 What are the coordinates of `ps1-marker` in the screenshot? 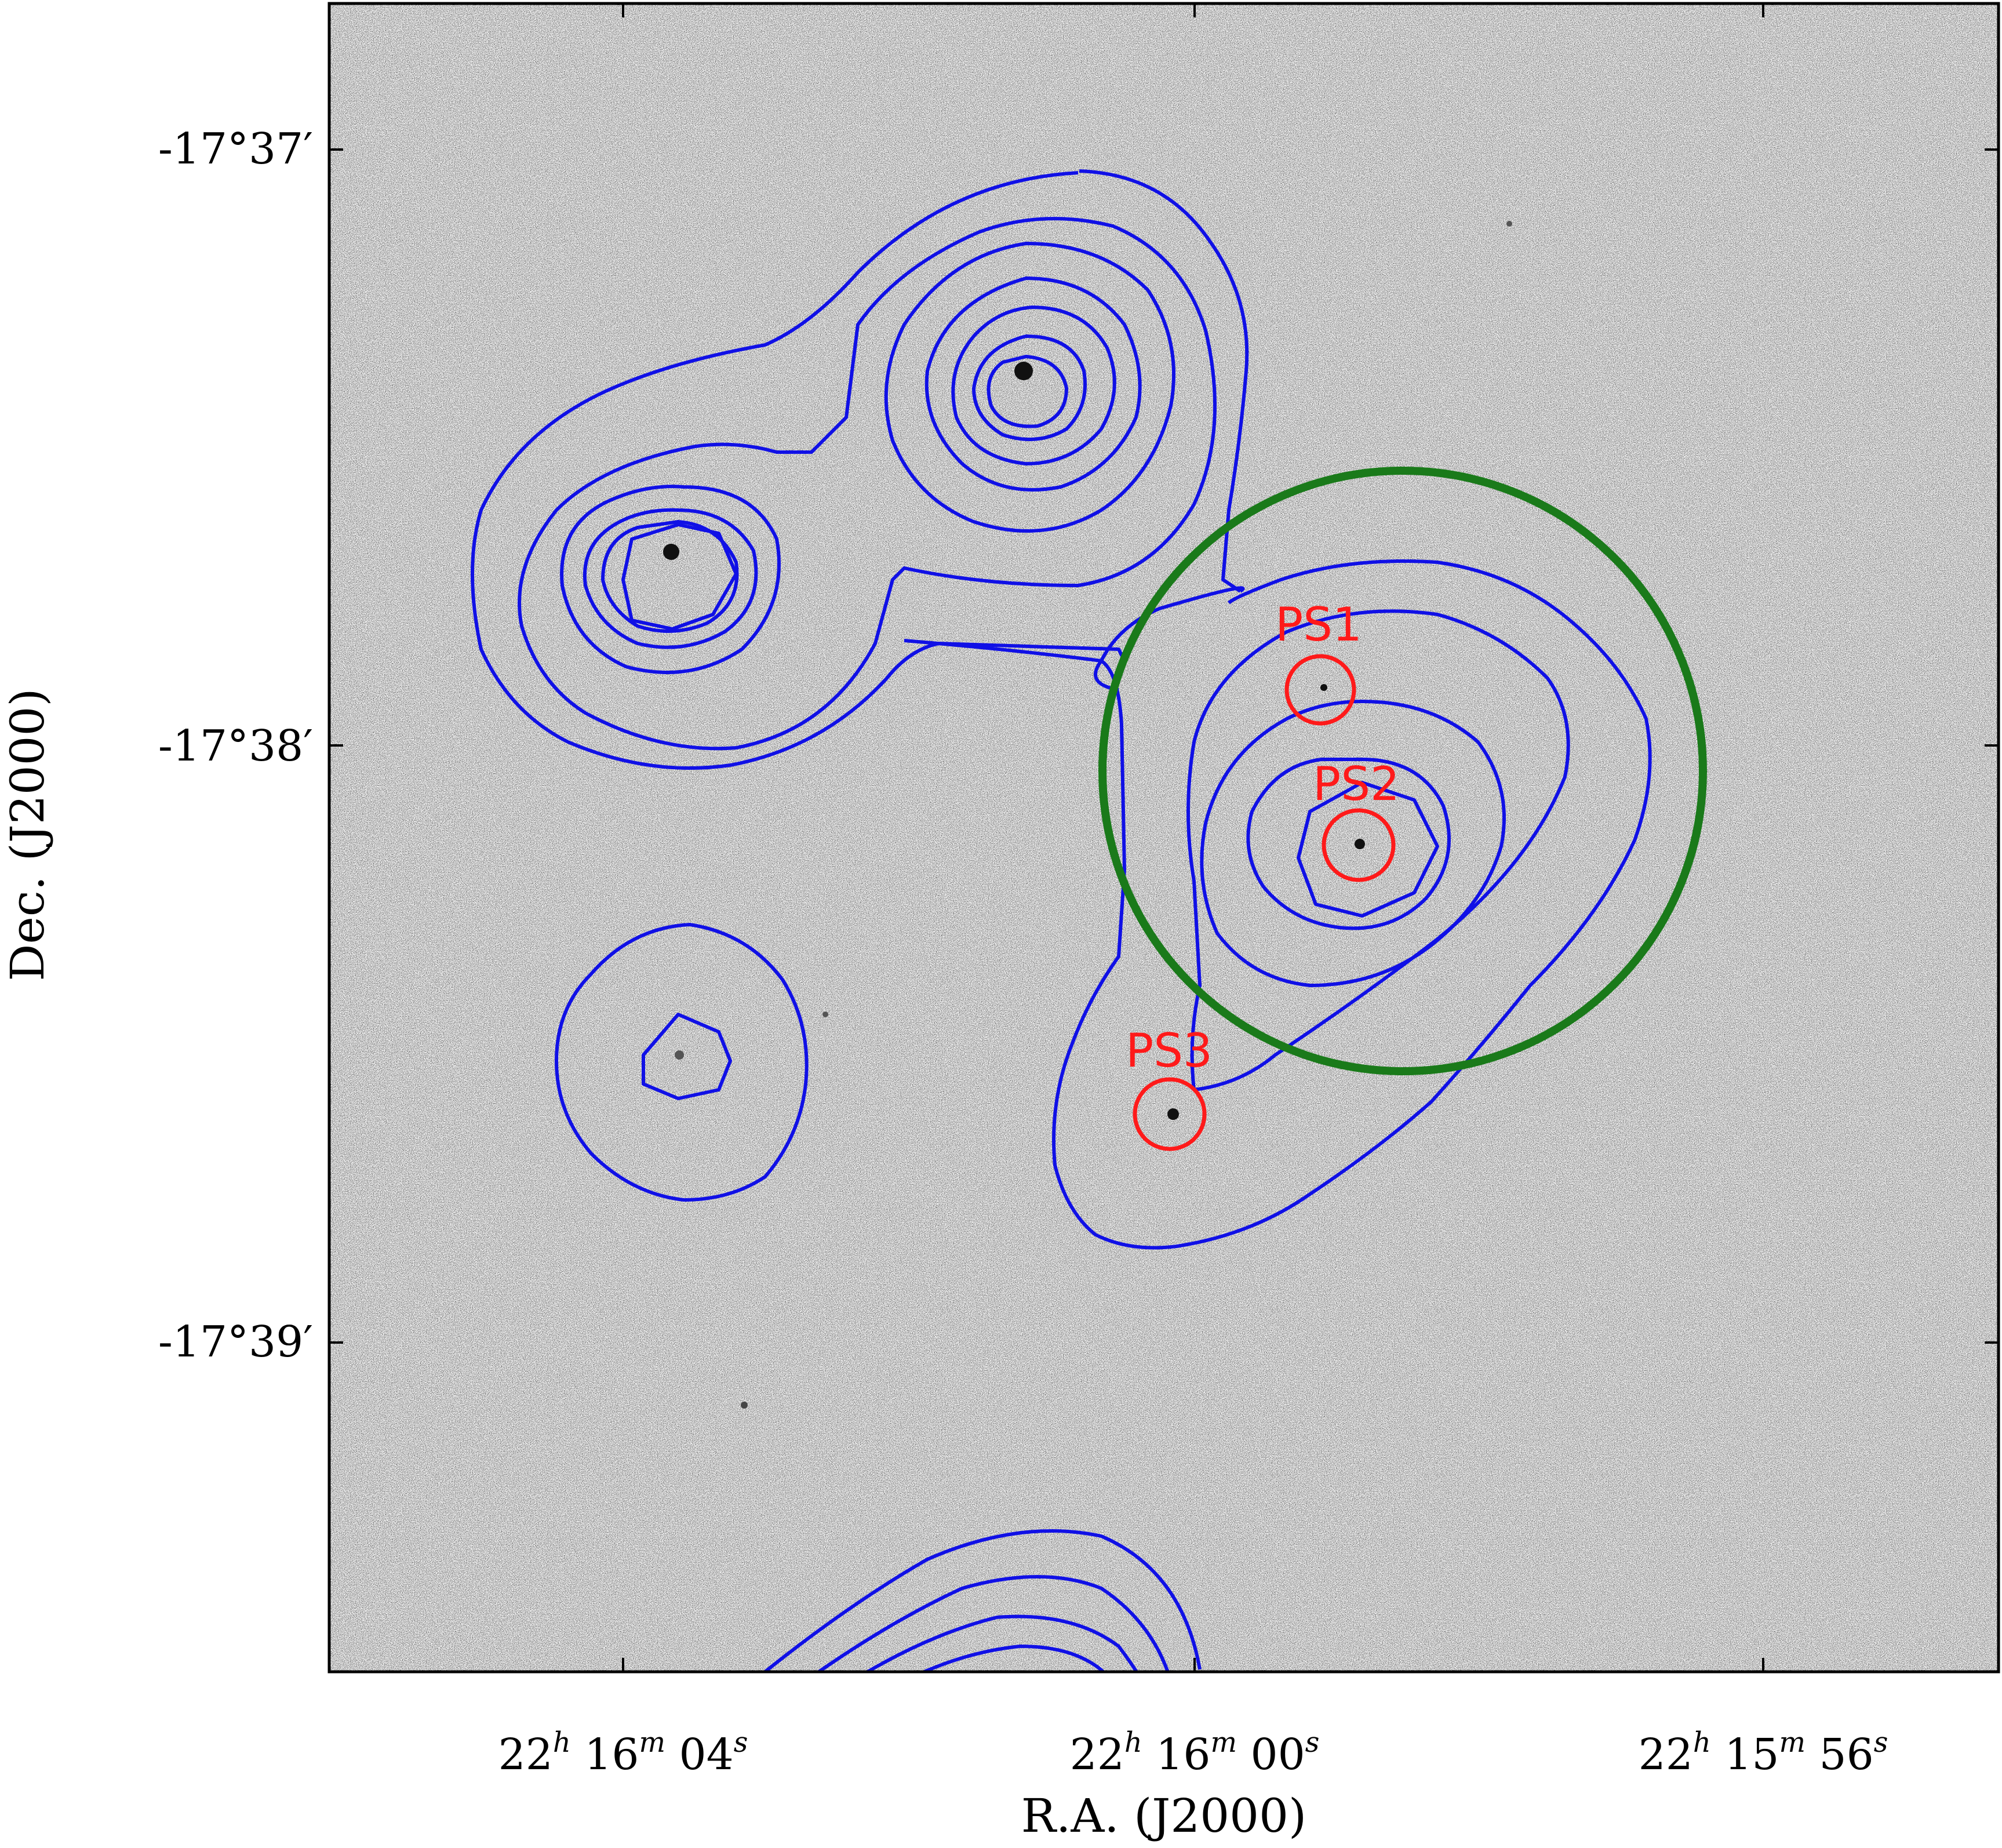 It's located at (1320, 690).